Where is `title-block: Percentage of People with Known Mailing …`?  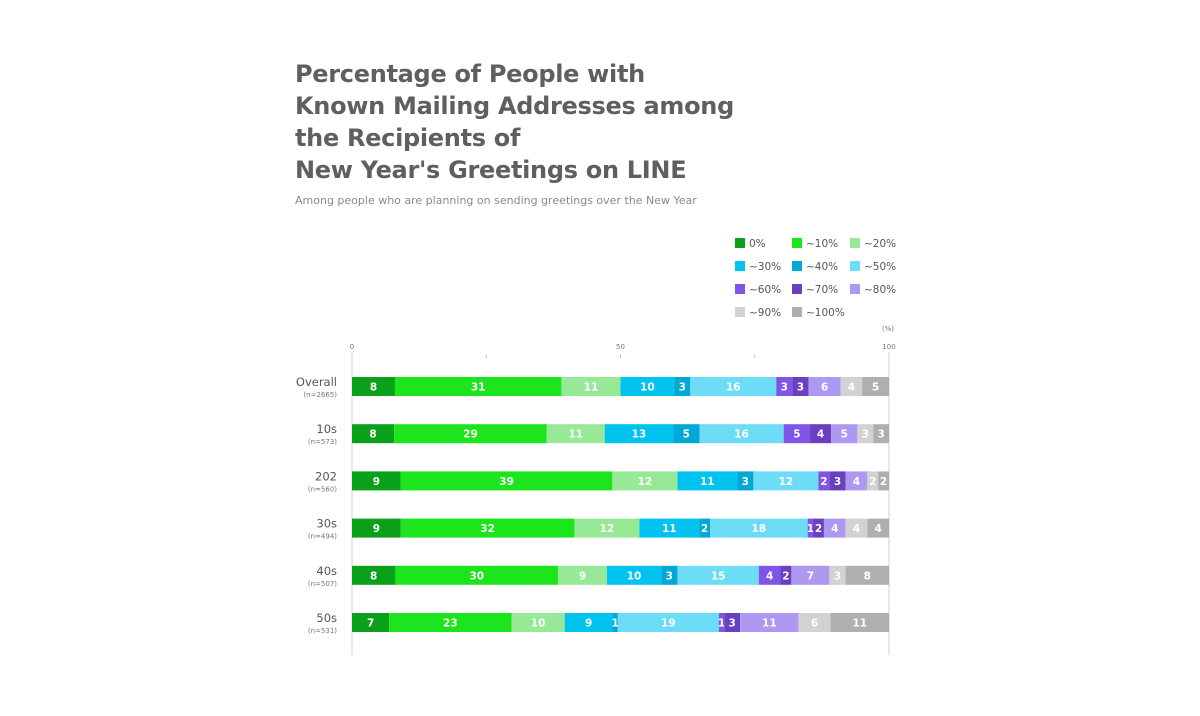
title-block: Percentage of People with Known Mailing … is located at coordinates (514, 132).